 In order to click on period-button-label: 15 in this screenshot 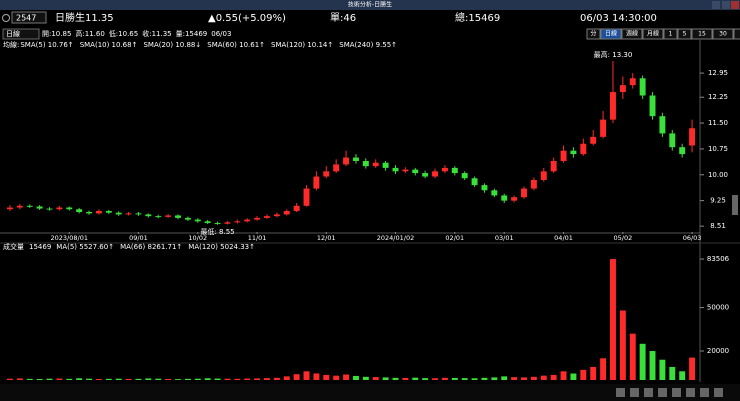, I will do `click(702, 34)`.